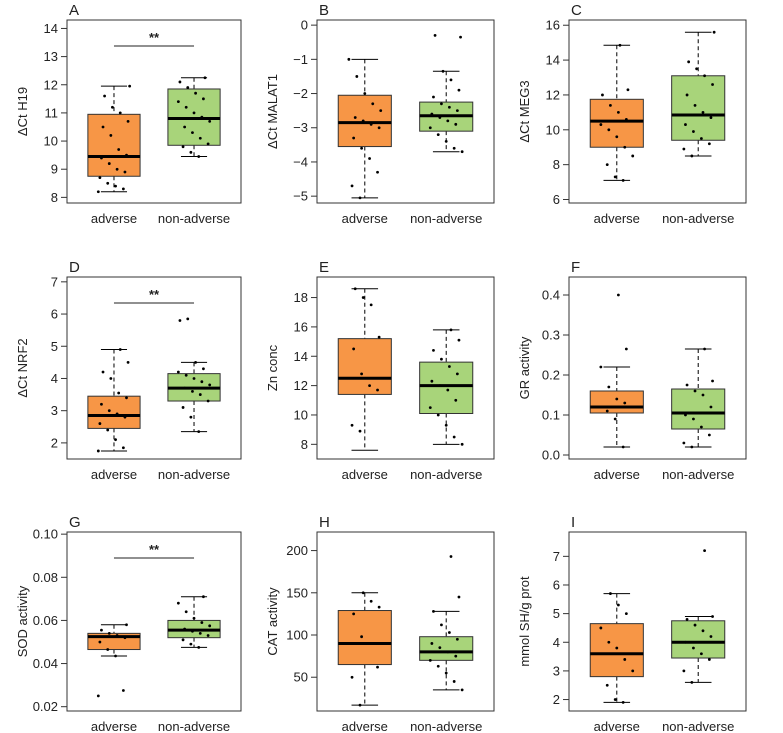  I want to click on y-tick-label-i: 6, so click(556, 584).